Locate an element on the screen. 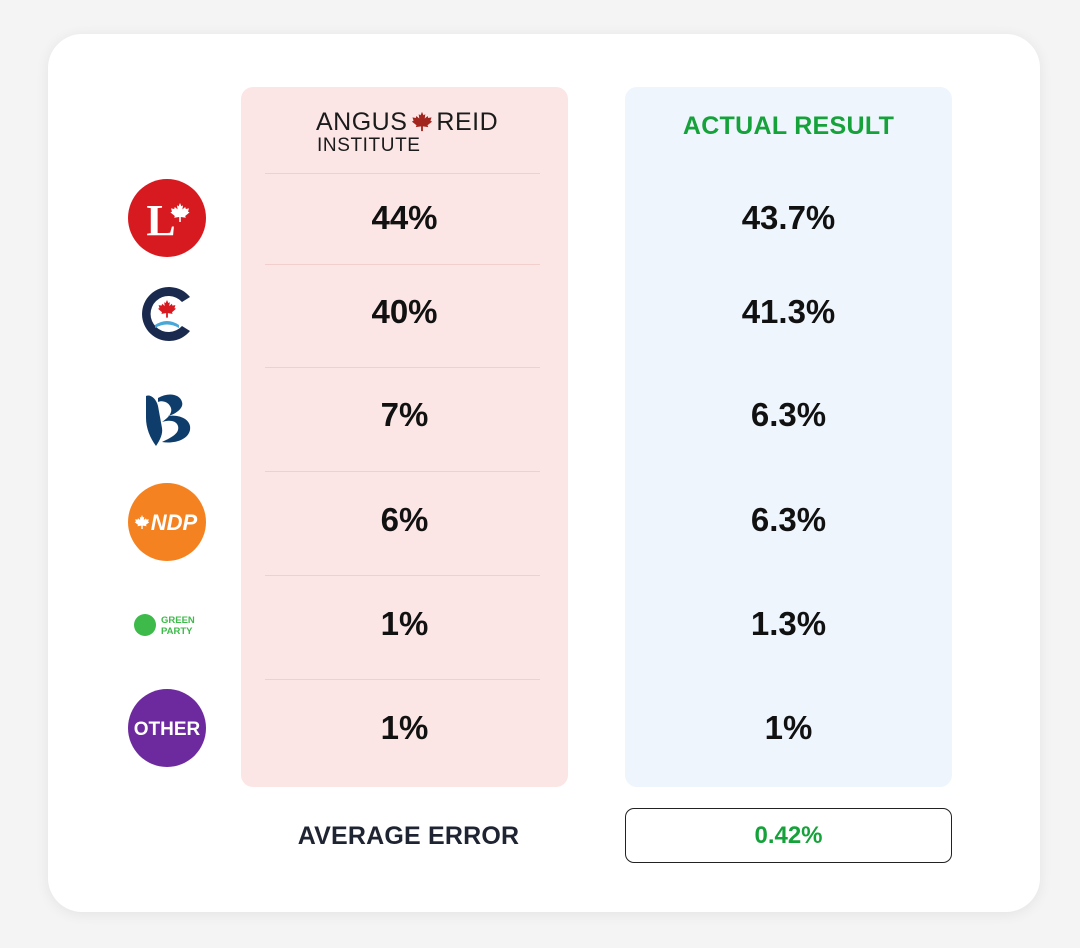  actual-value-other: 1% is located at coordinates (788, 727).